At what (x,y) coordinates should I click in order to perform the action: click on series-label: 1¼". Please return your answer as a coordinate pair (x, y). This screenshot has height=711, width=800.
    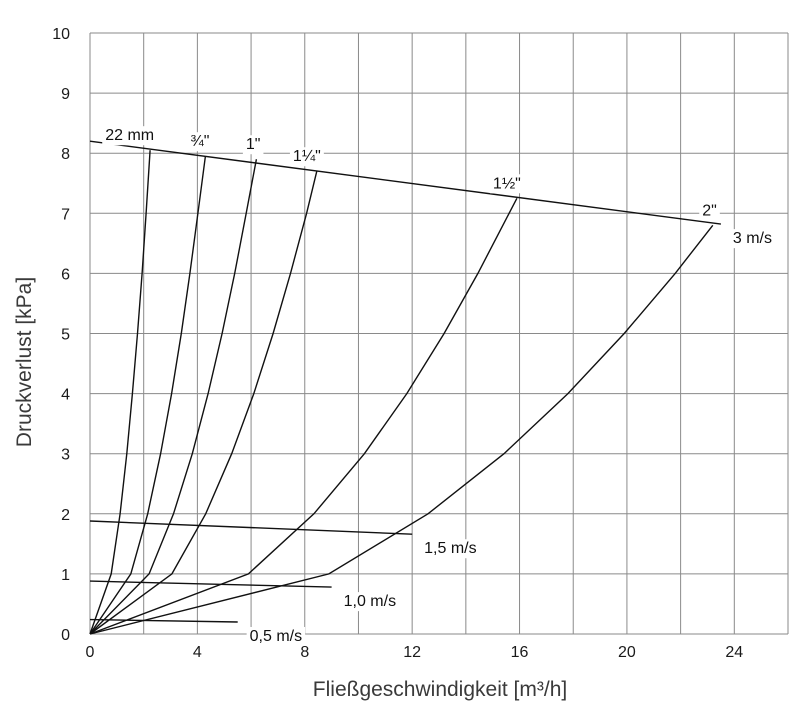
    Looking at the image, I should click on (307, 156).